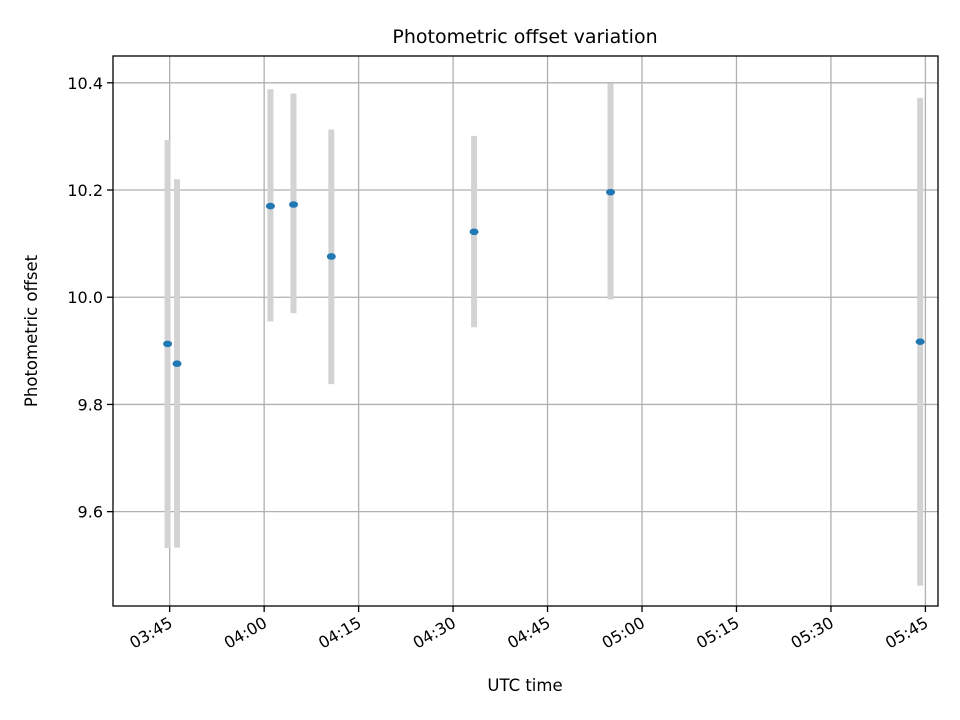 This screenshot has height=720, width=960. I want to click on y-tick-label: 9.8, so click(90, 404).